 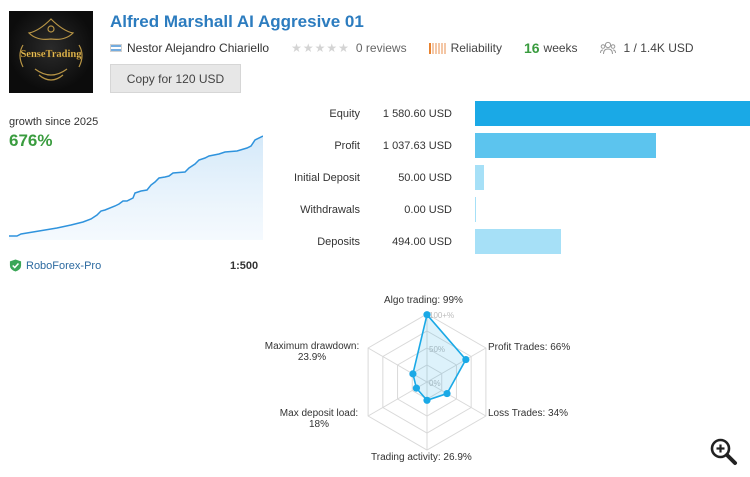 What do you see at coordinates (479, 177) in the screenshot?
I see `stat-bar-initial-deposit` at bounding box center [479, 177].